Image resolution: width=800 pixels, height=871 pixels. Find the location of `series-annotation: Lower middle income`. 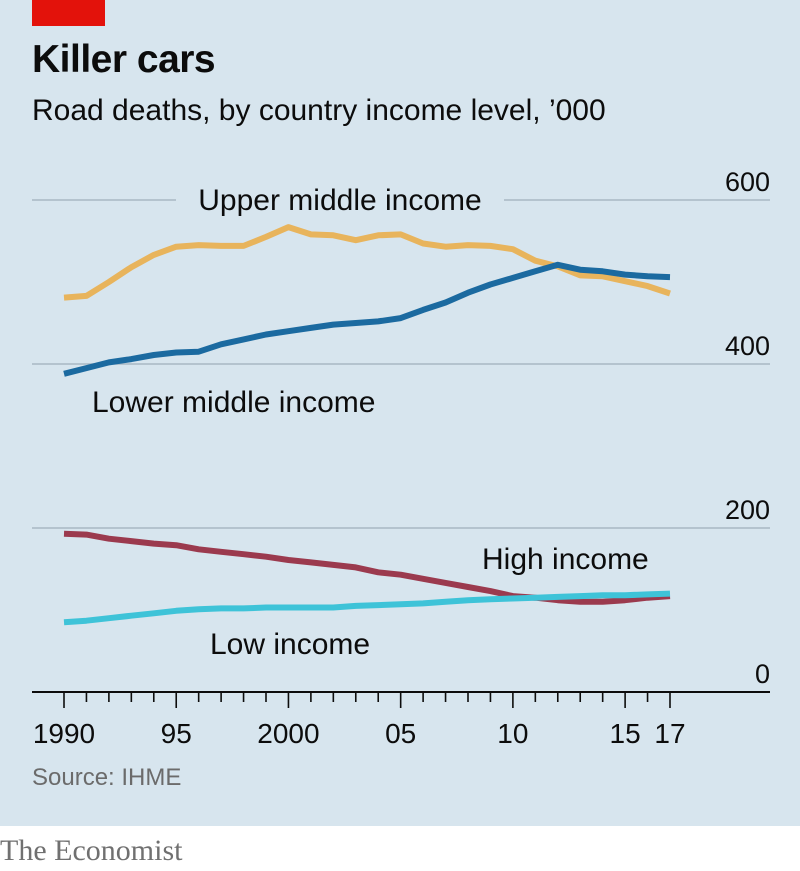

series-annotation: Lower middle income is located at coordinates (233, 402).